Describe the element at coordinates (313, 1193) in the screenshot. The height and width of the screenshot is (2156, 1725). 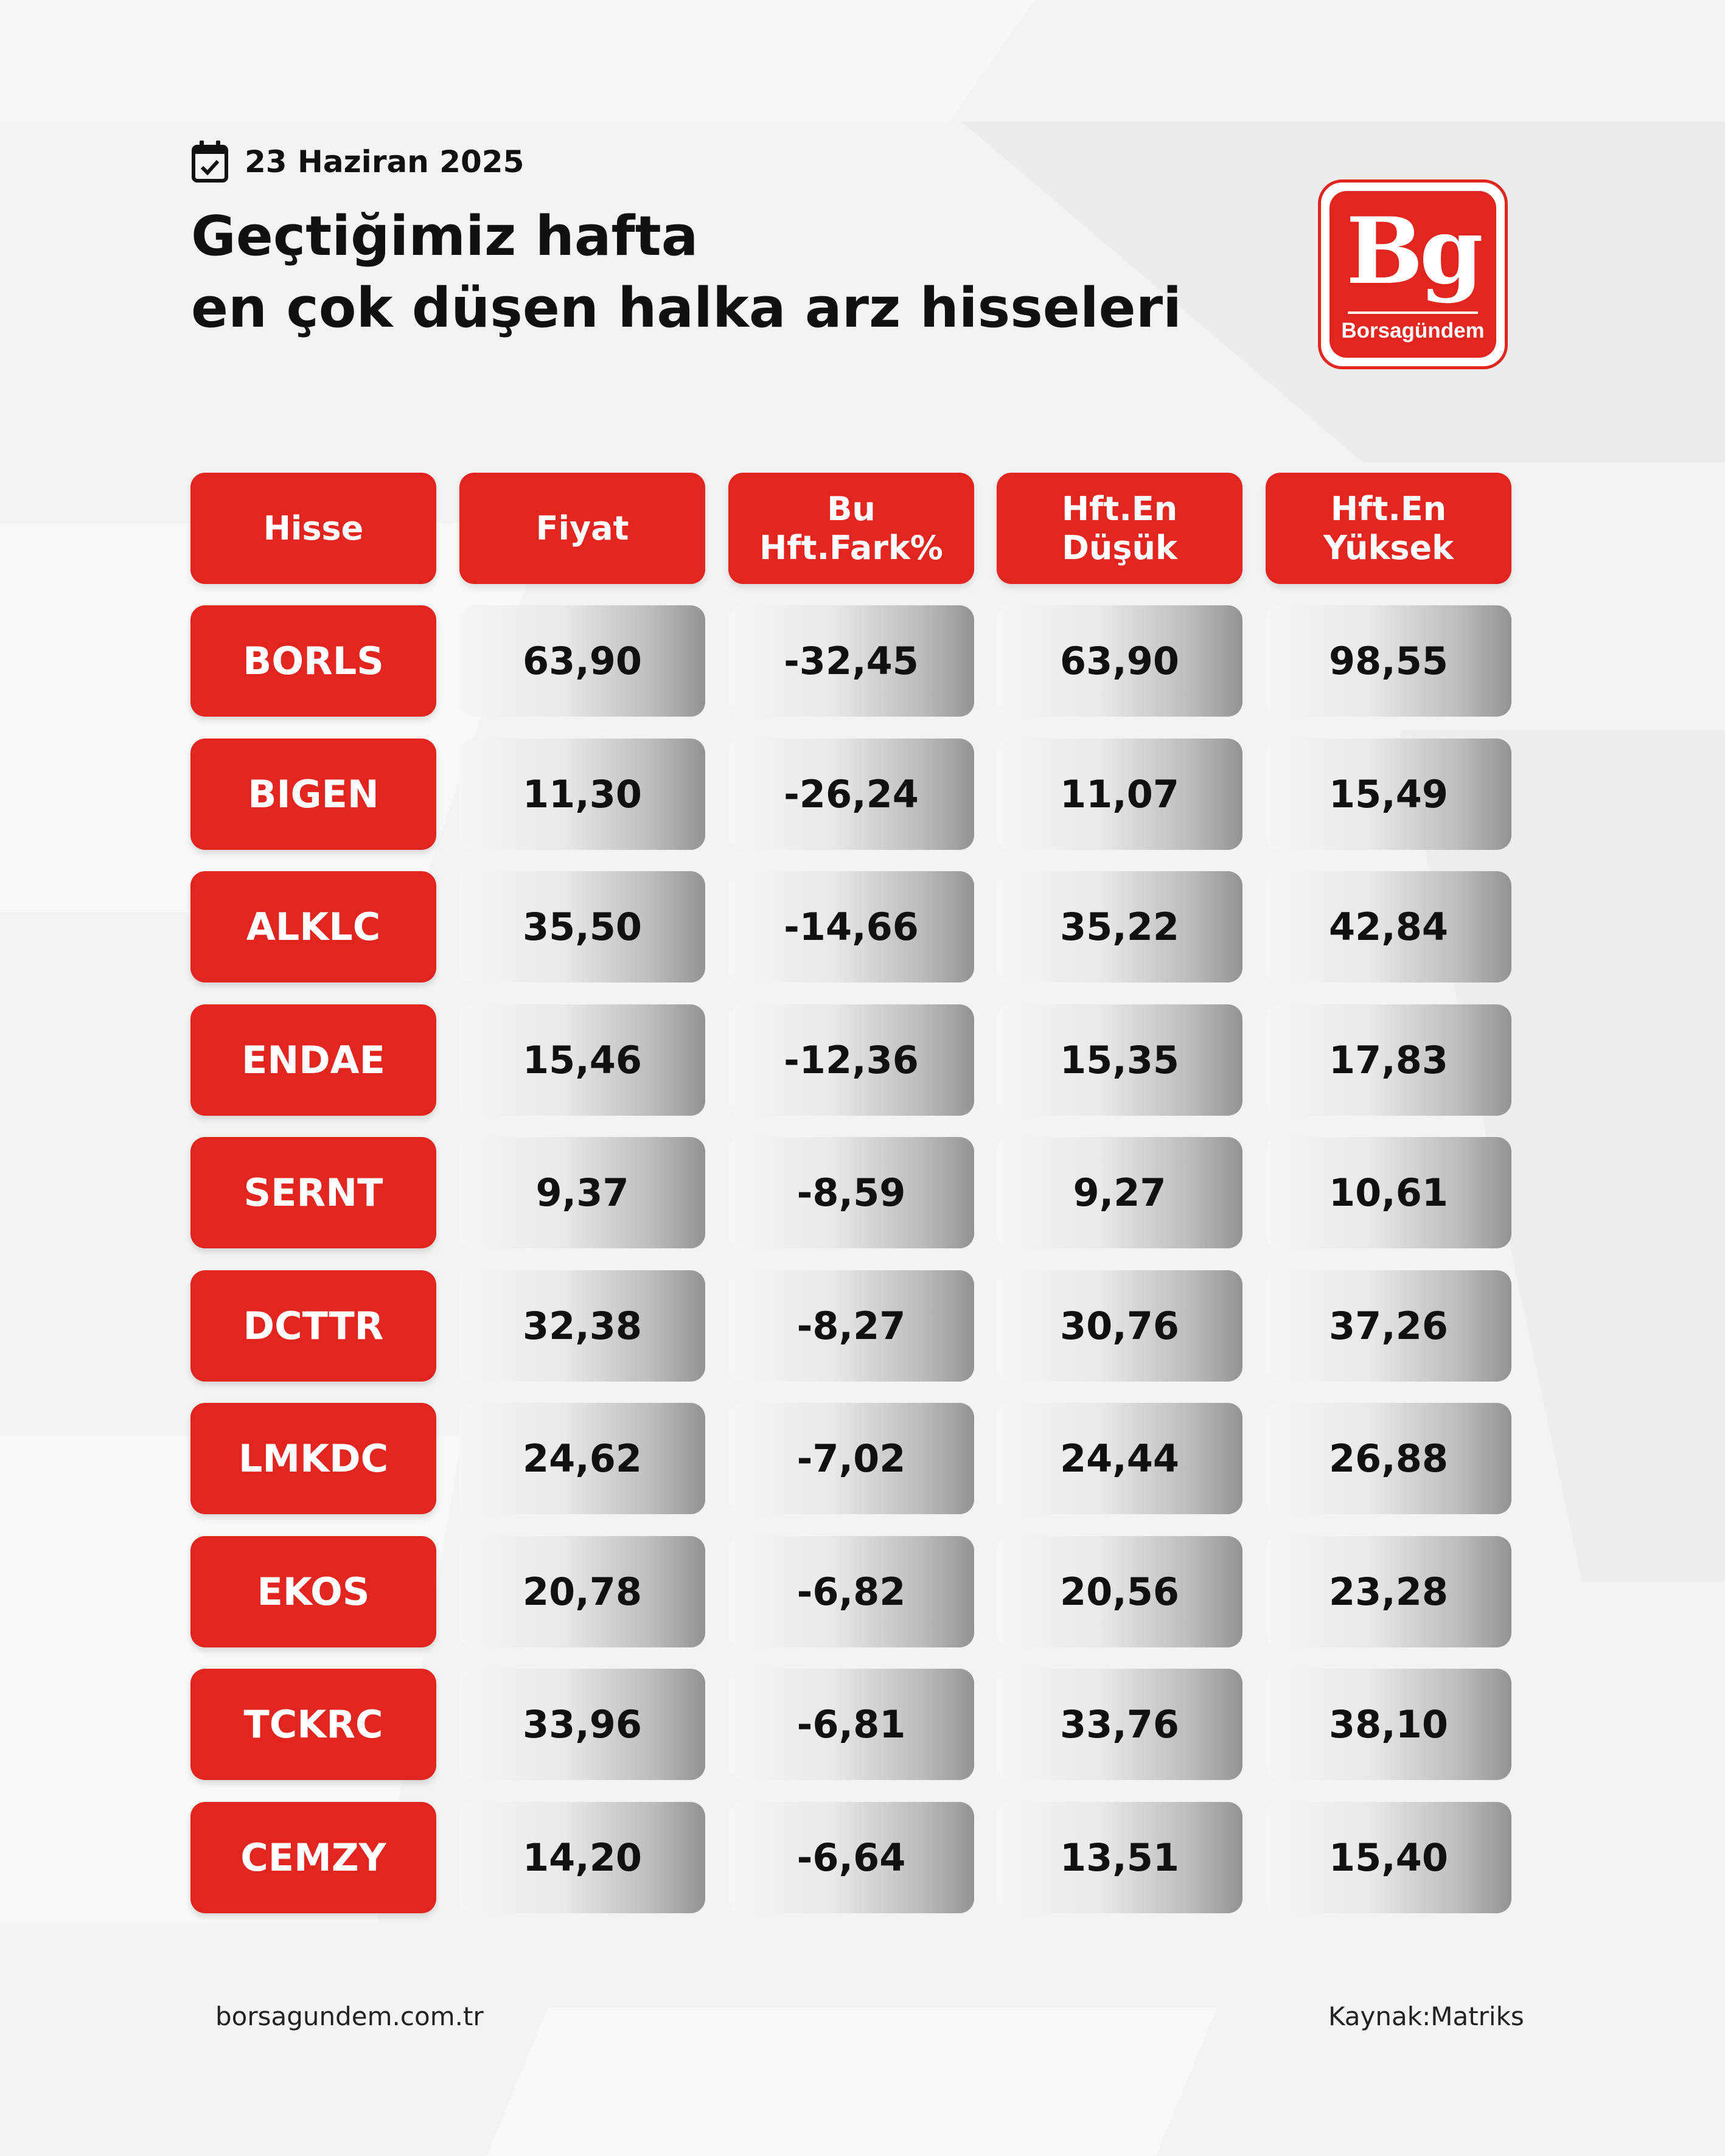
I see `ticker-cell: SERNT` at that location.